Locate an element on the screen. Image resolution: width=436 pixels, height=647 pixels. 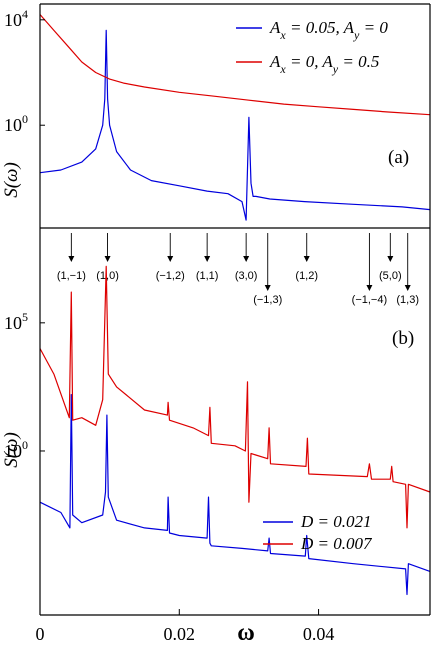
panel-label-panel-b: (b) is located at coordinates (403, 338).